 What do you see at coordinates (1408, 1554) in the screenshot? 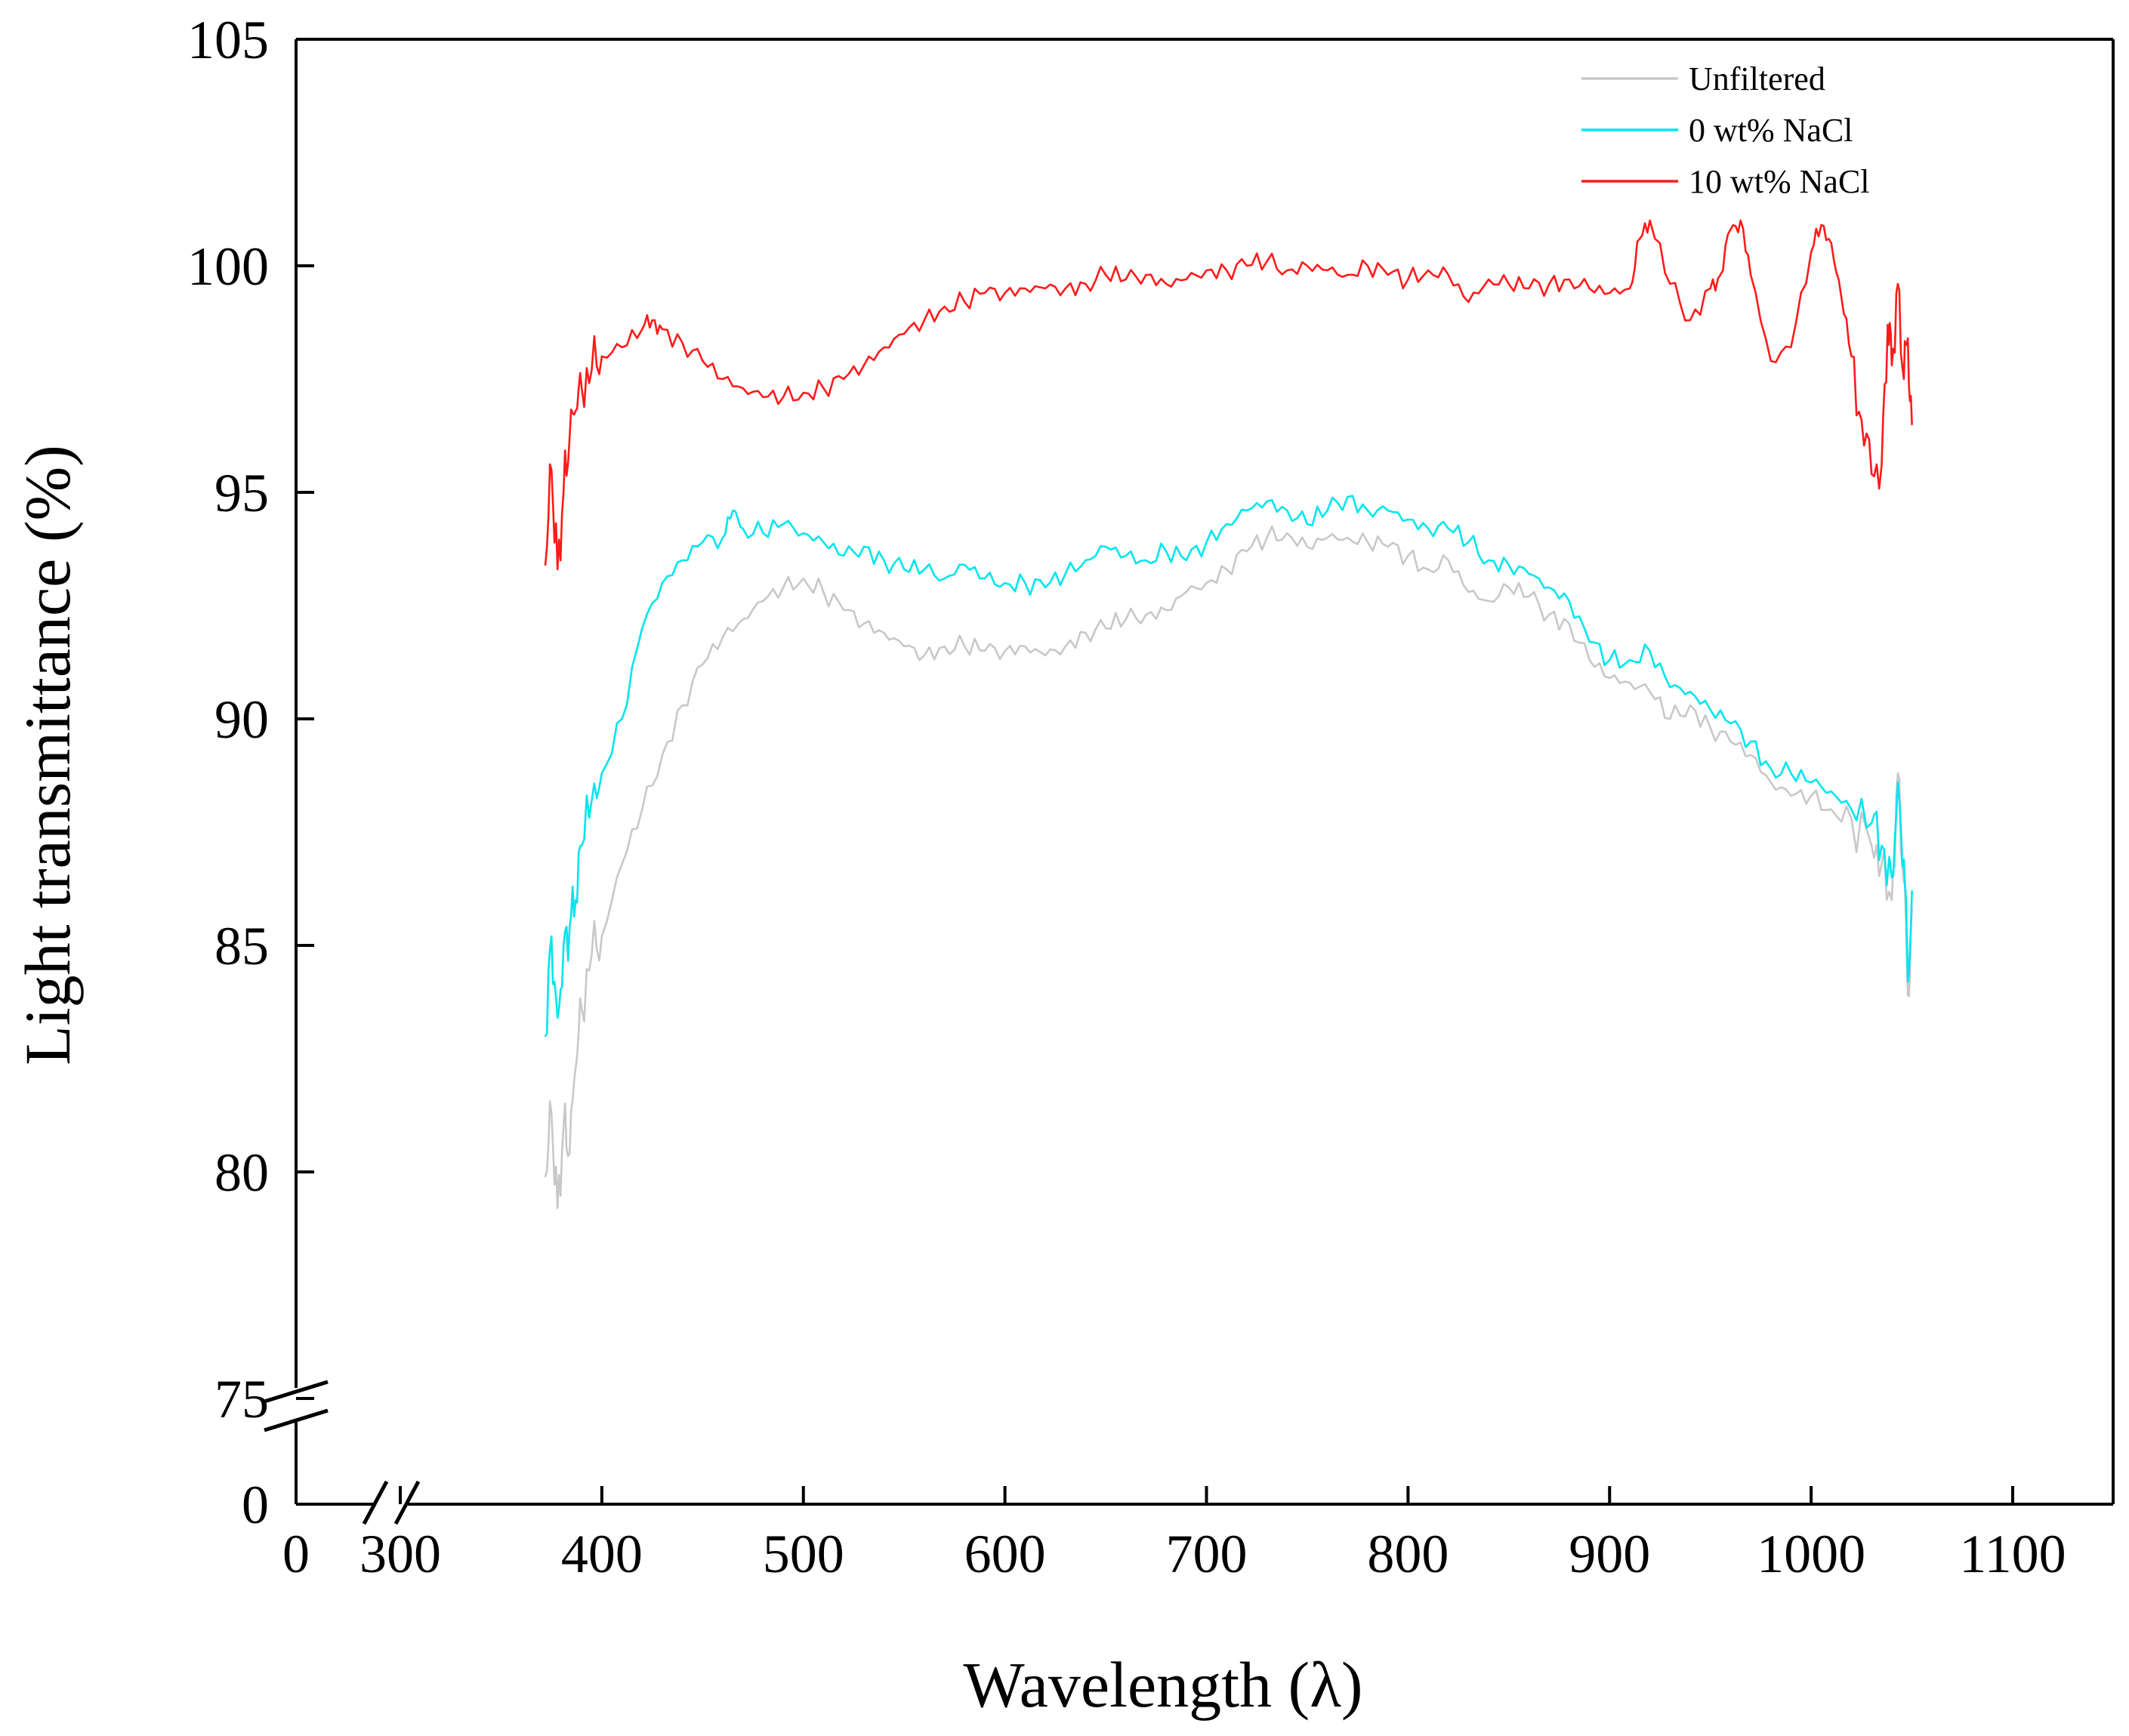
I see `x-tick-label: 800` at bounding box center [1408, 1554].